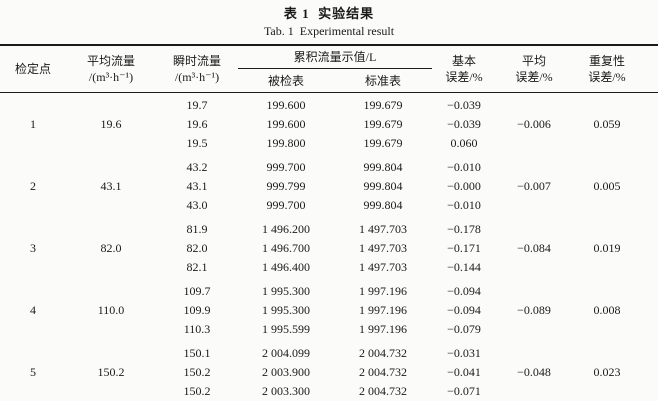 The image size is (658, 401). Describe the element at coordinates (464, 69) in the screenshot. I see `header-basic-error: 基本 误差/%` at that location.